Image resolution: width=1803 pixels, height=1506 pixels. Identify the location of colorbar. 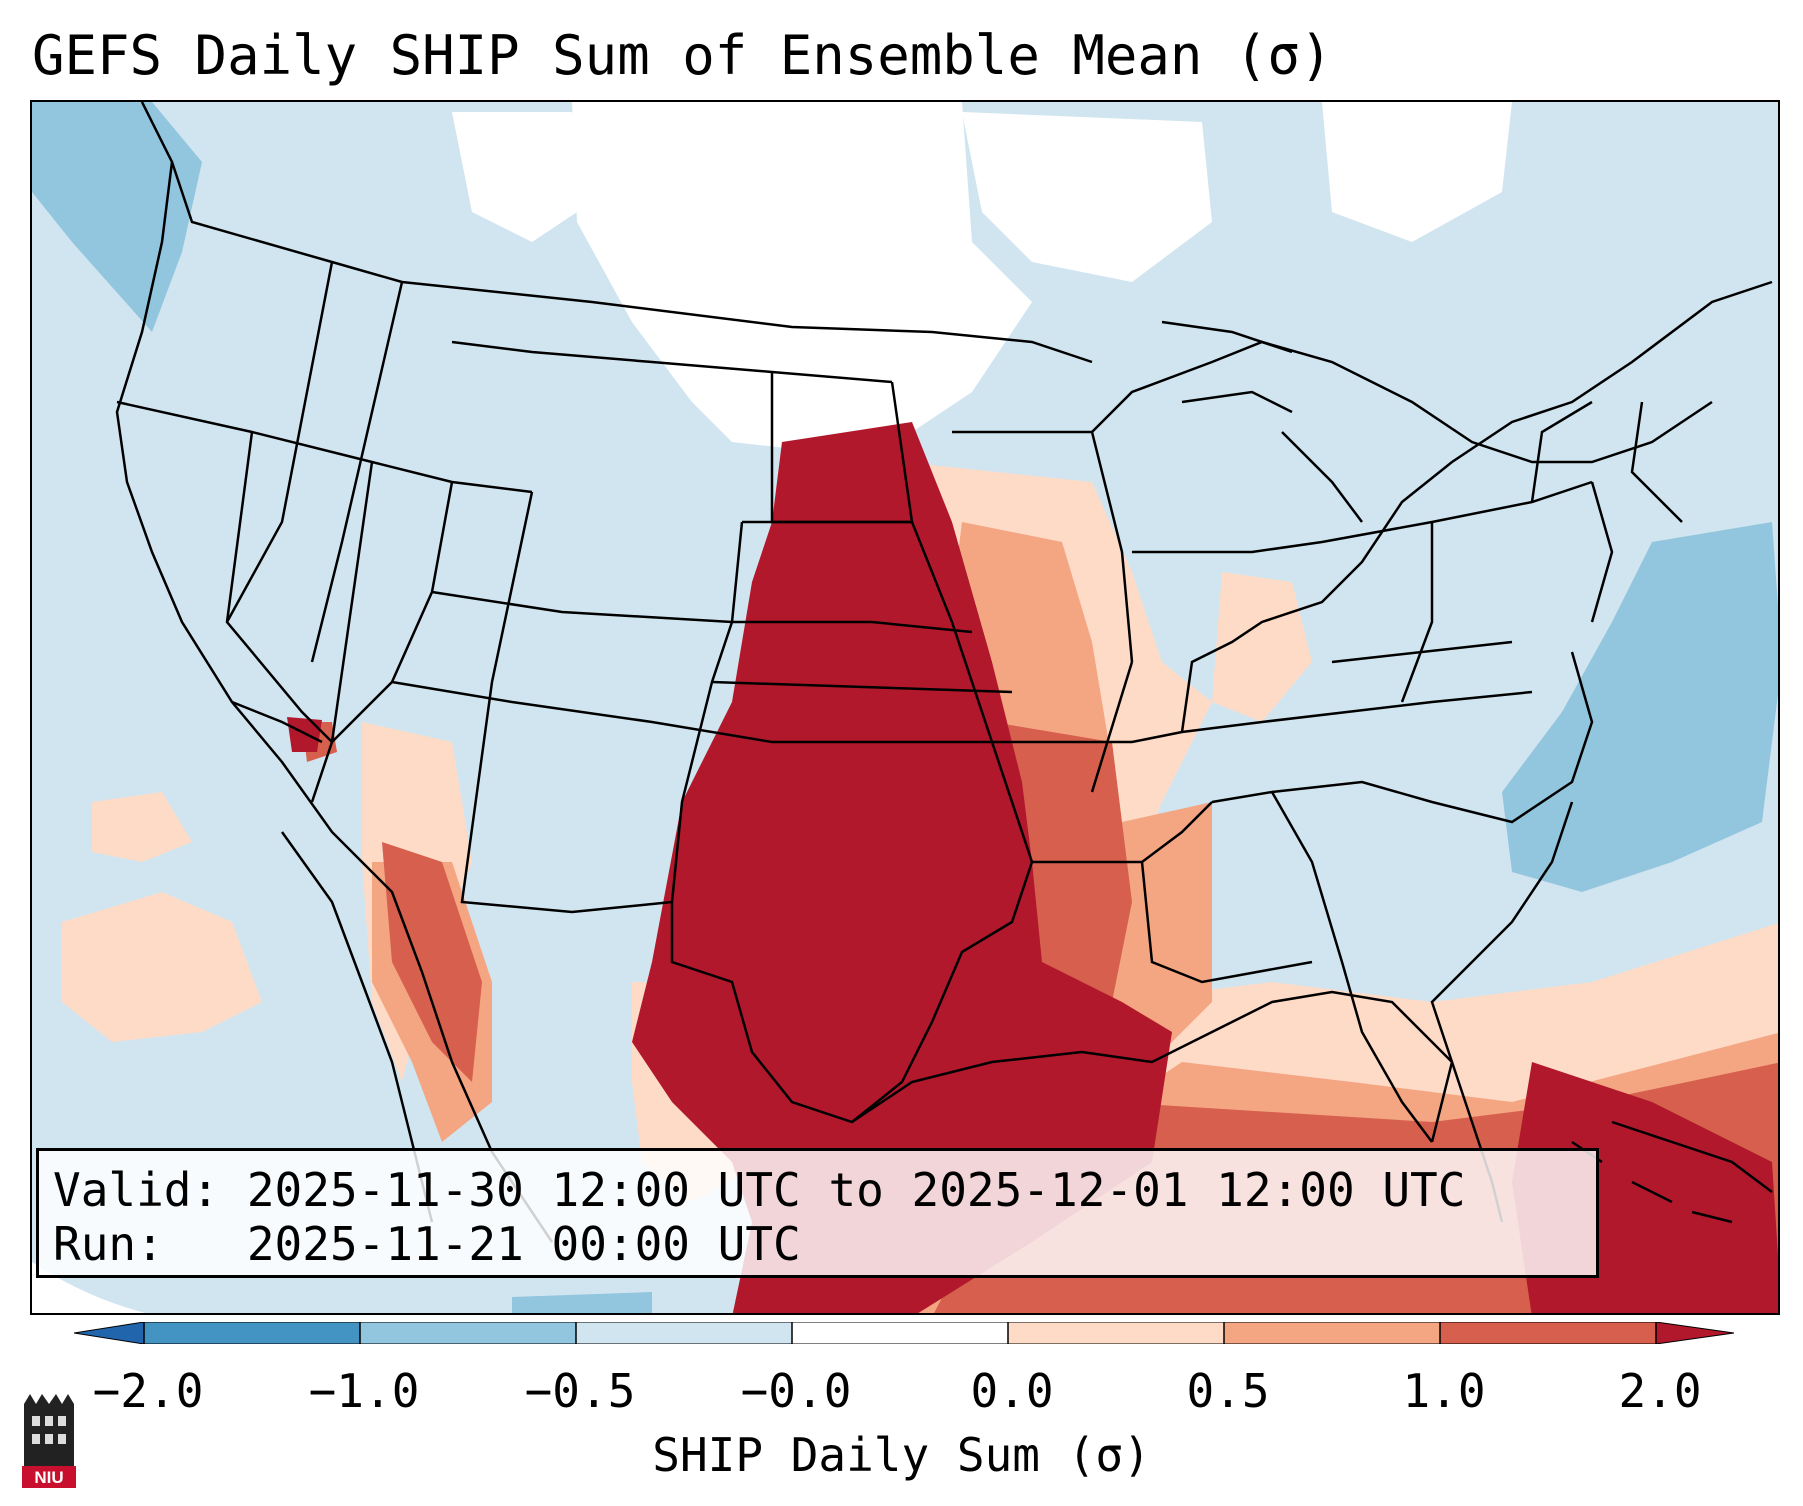
(904, 1333).